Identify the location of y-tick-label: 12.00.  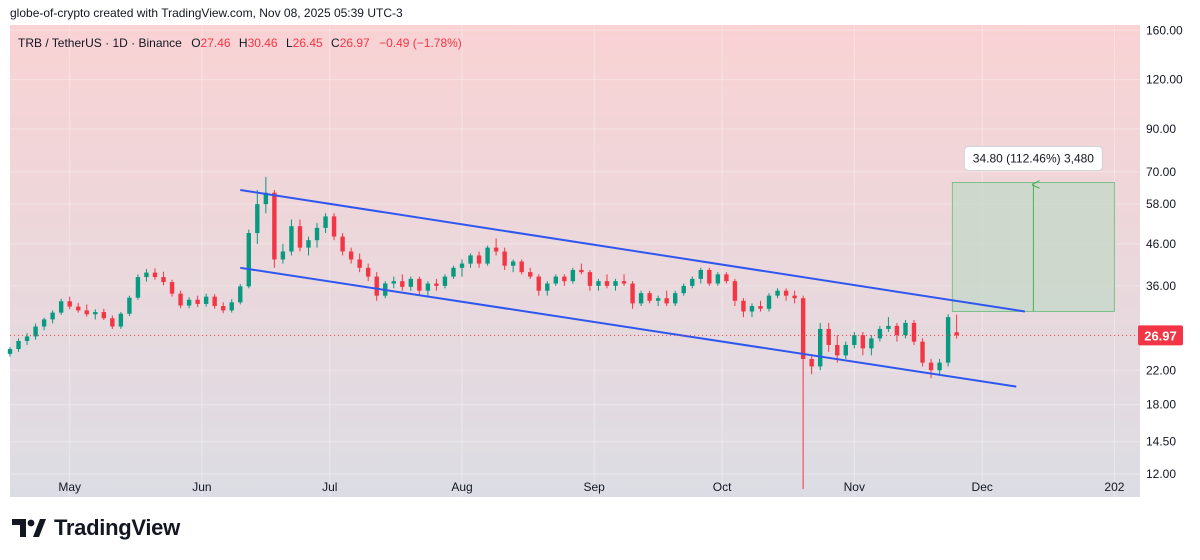
(1161, 474).